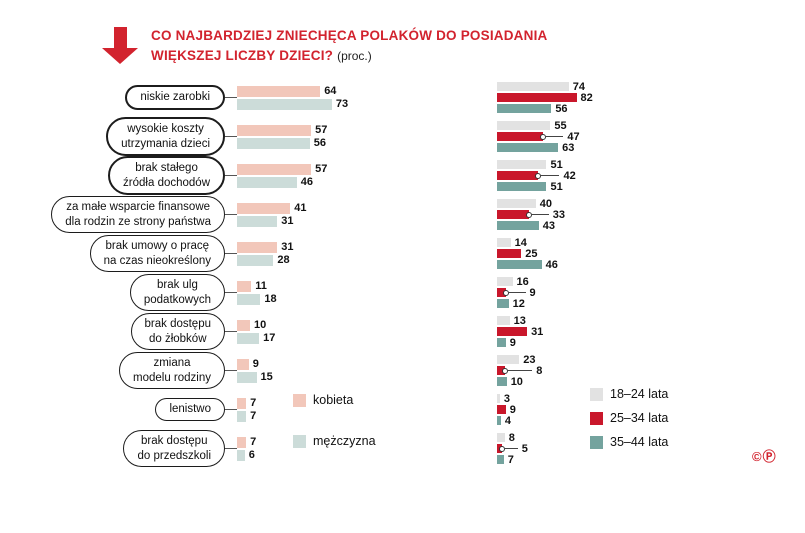  I want to click on category-cell: brak dostępu do przedszkoli, so click(117, 448).